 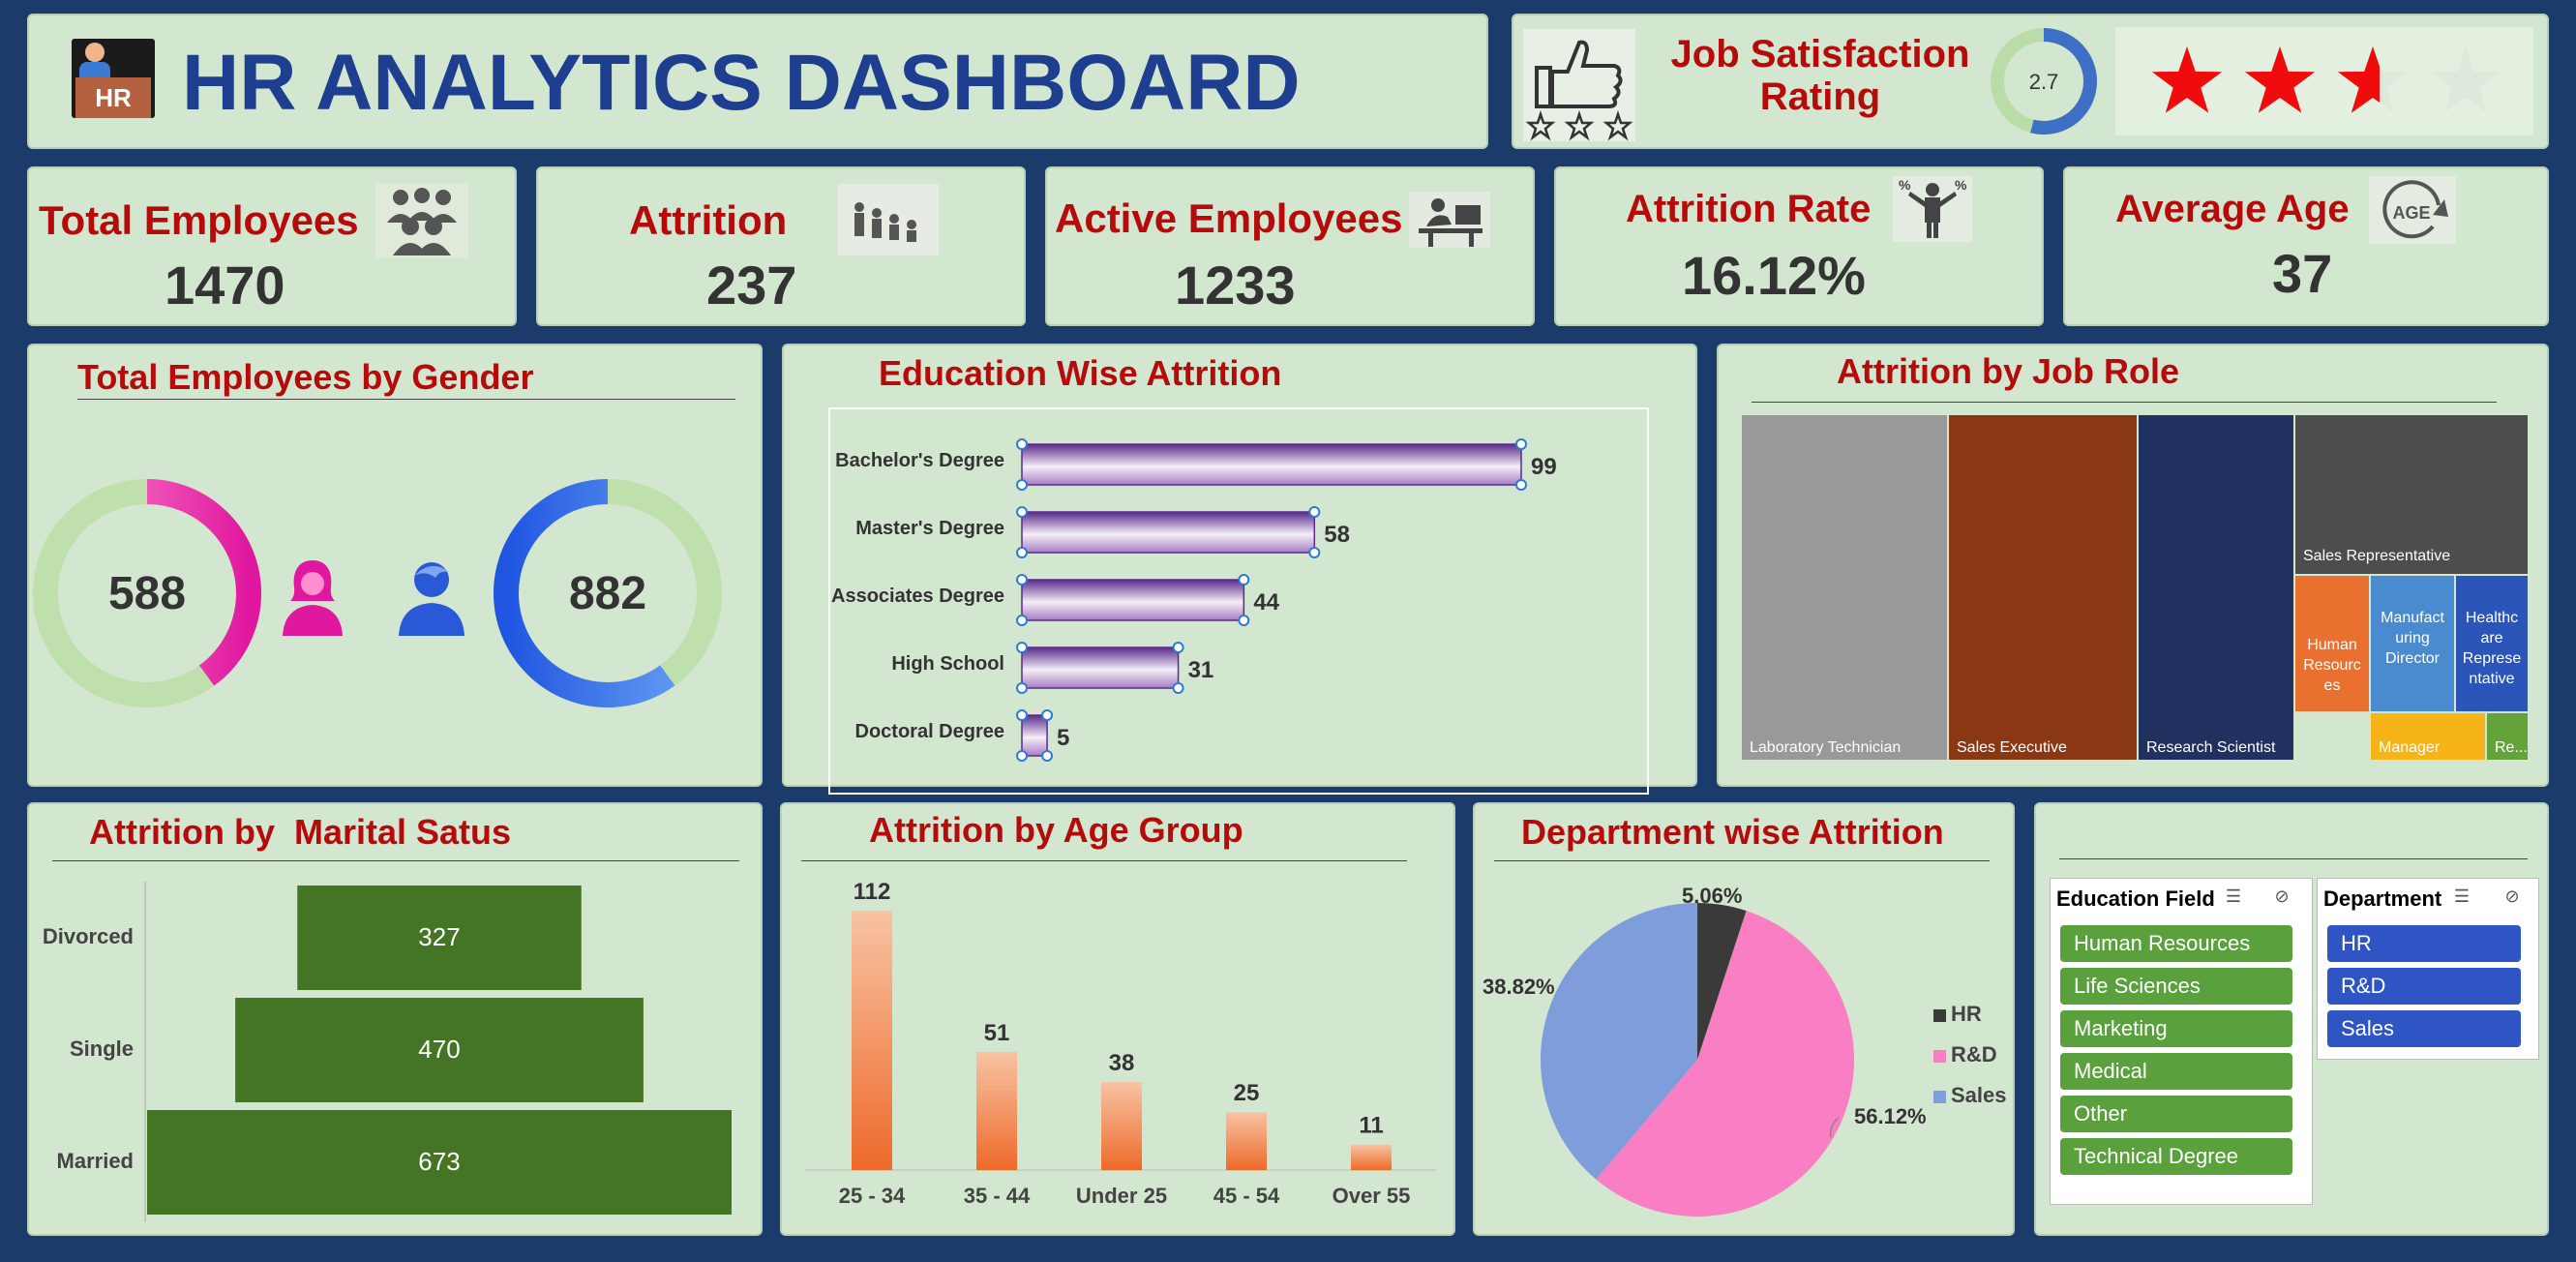 What do you see at coordinates (431, 599) in the screenshot?
I see `male-icon` at bounding box center [431, 599].